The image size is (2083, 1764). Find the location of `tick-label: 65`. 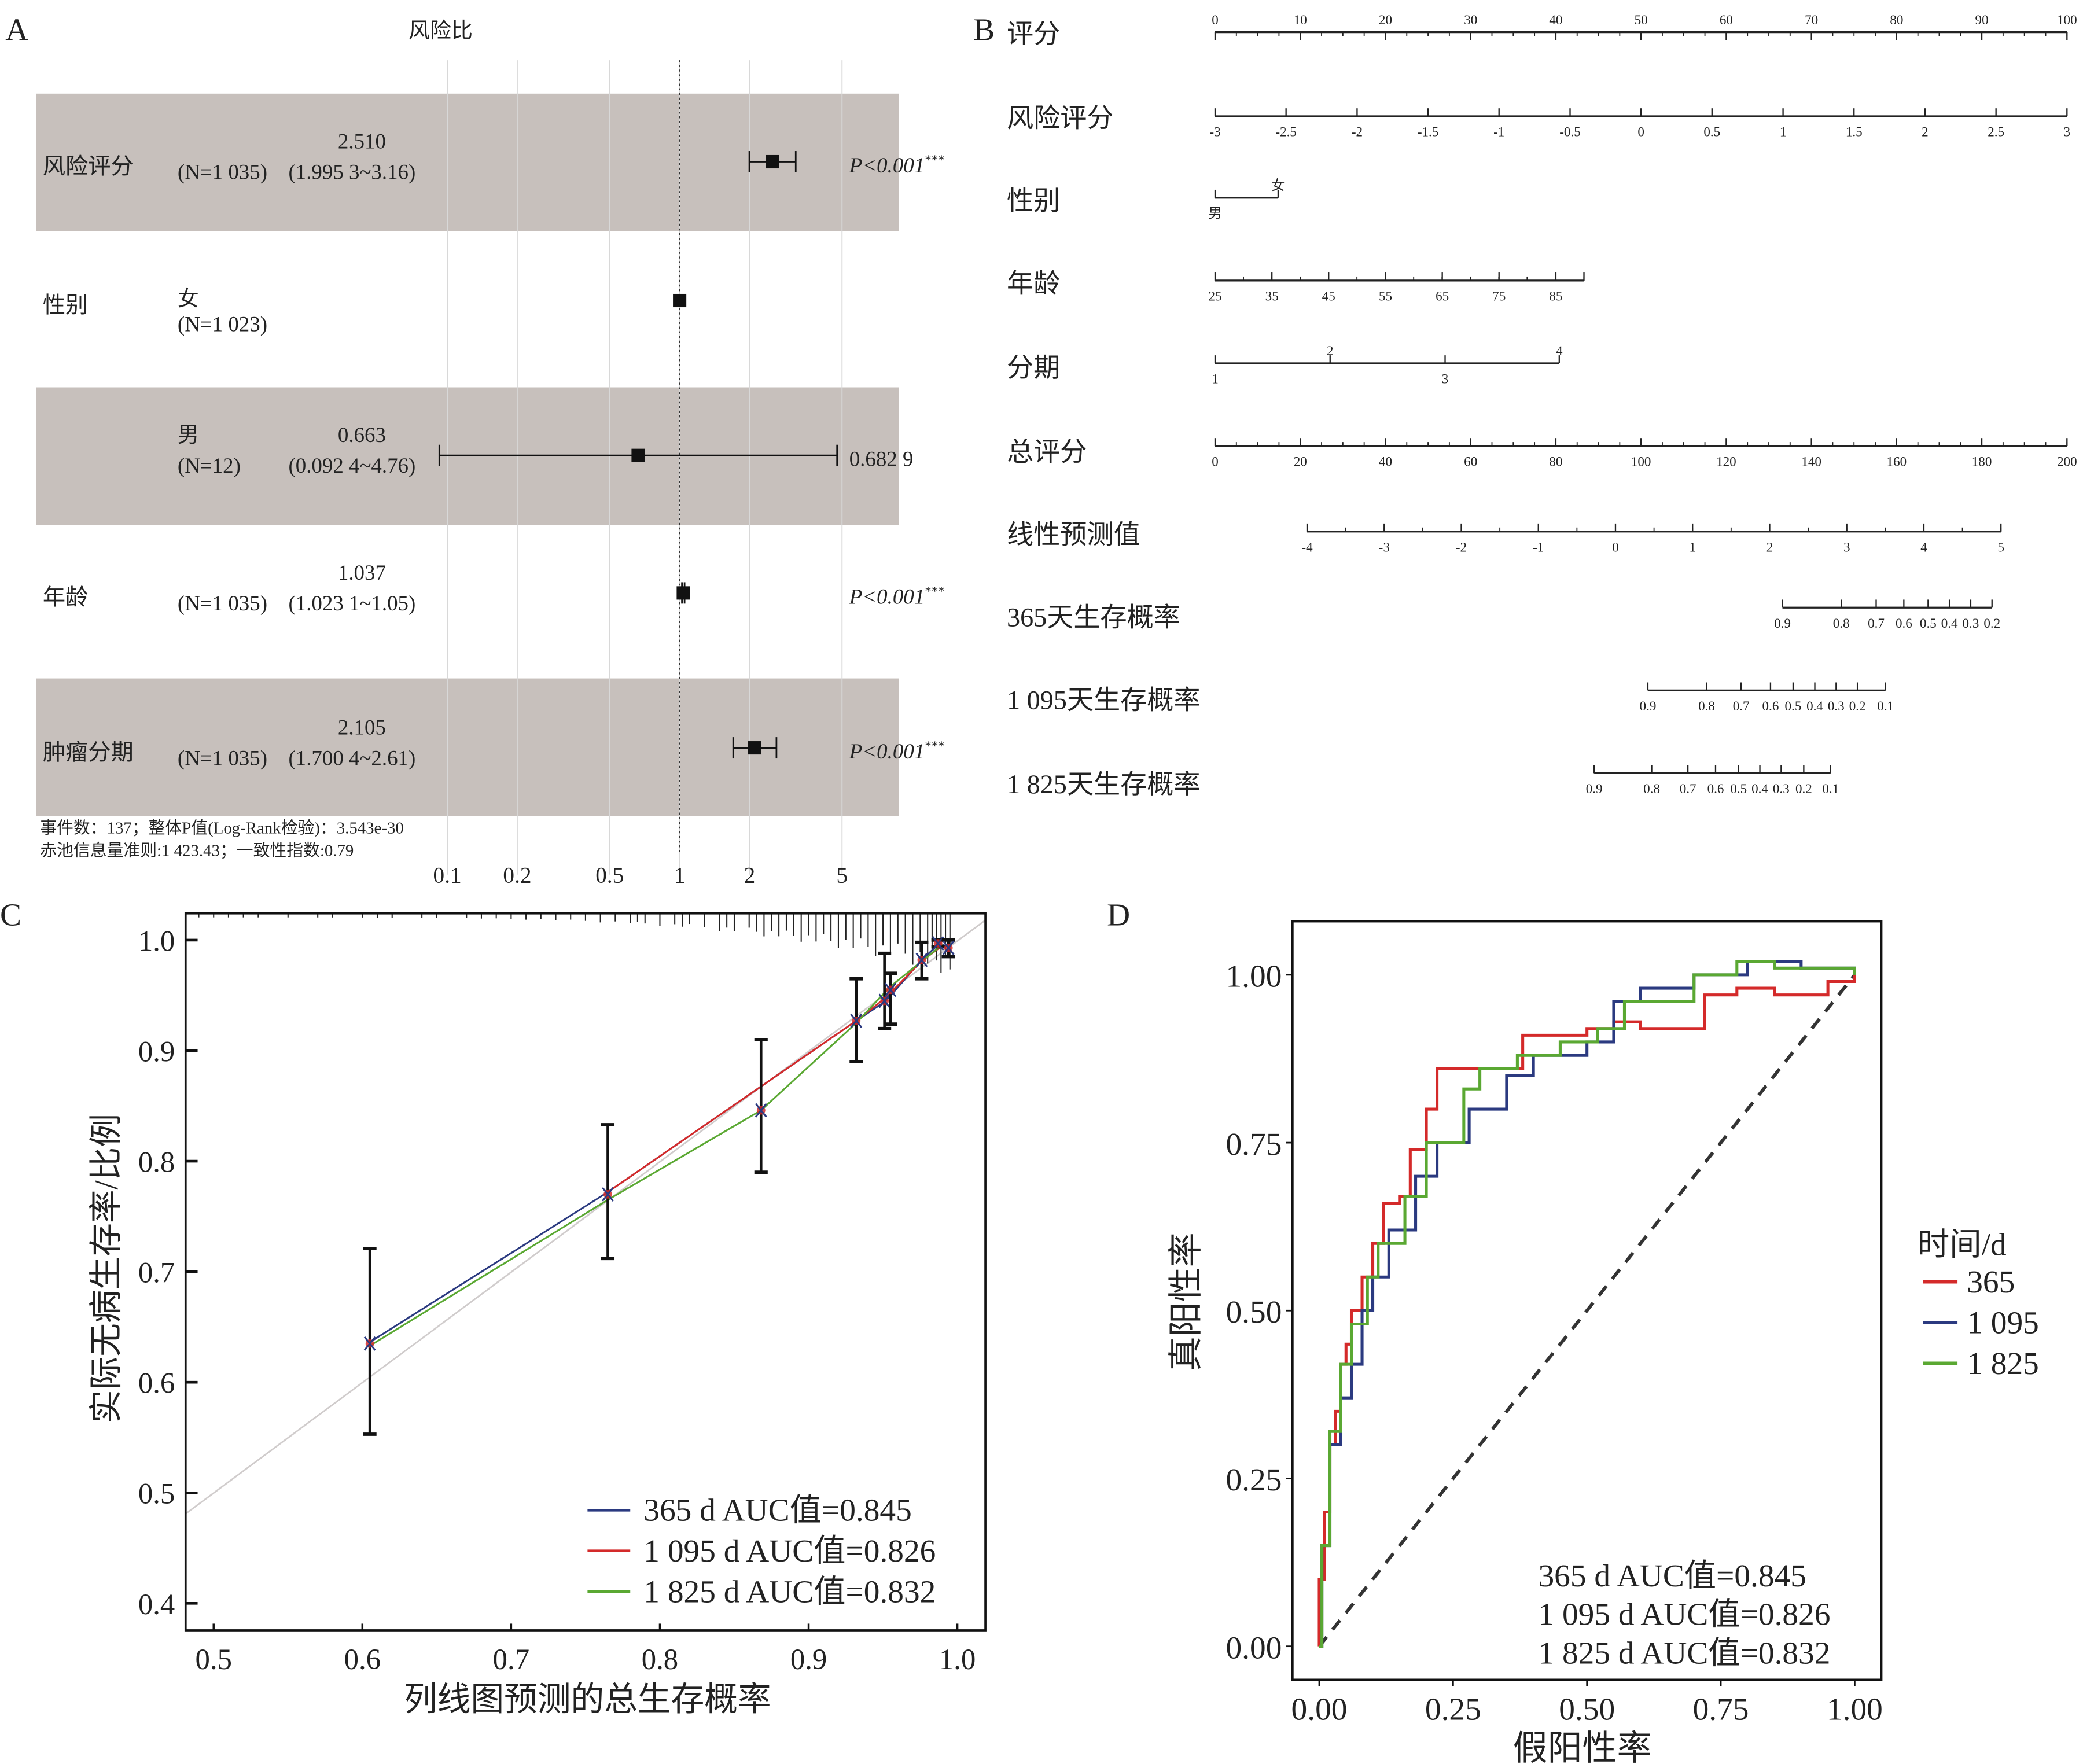

tick-label: 65 is located at coordinates (1442, 297).